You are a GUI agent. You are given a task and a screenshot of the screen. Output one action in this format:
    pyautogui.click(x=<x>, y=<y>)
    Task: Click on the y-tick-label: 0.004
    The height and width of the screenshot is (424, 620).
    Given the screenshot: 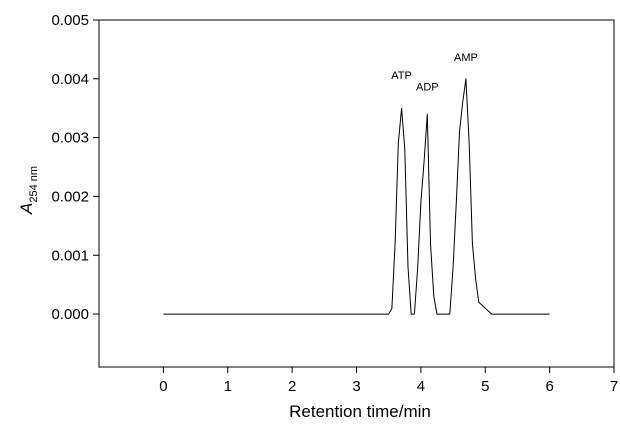 What is the action you would take?
    pyautogui.click(x=70, y=79)
    